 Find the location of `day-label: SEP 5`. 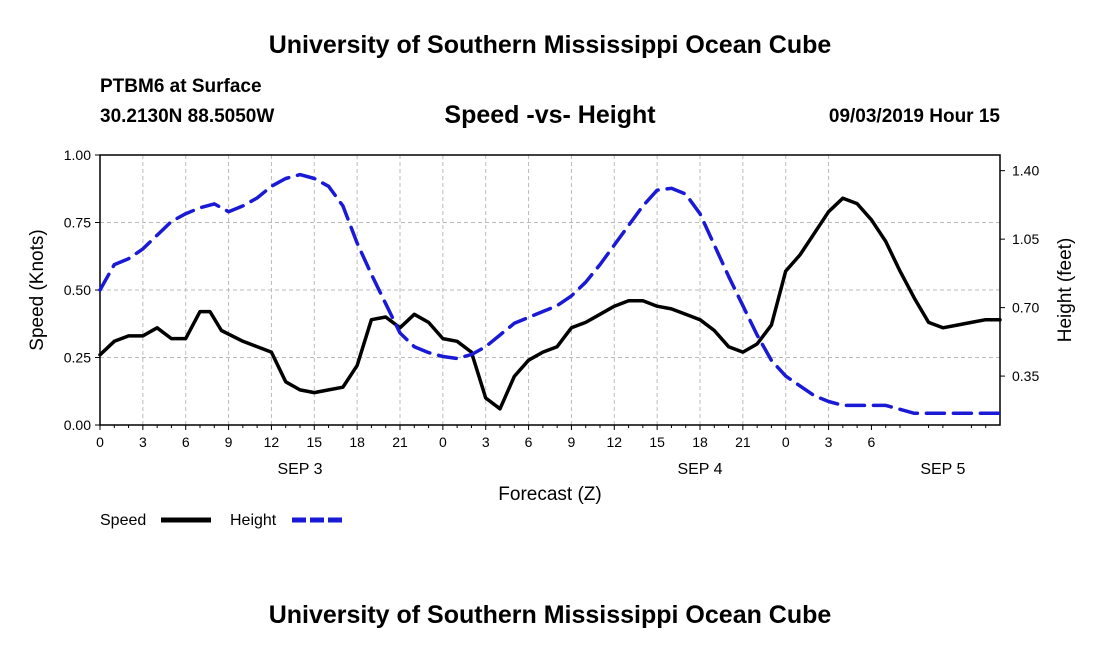

day-label: SEP 5 is located at coordinates (942, 469).